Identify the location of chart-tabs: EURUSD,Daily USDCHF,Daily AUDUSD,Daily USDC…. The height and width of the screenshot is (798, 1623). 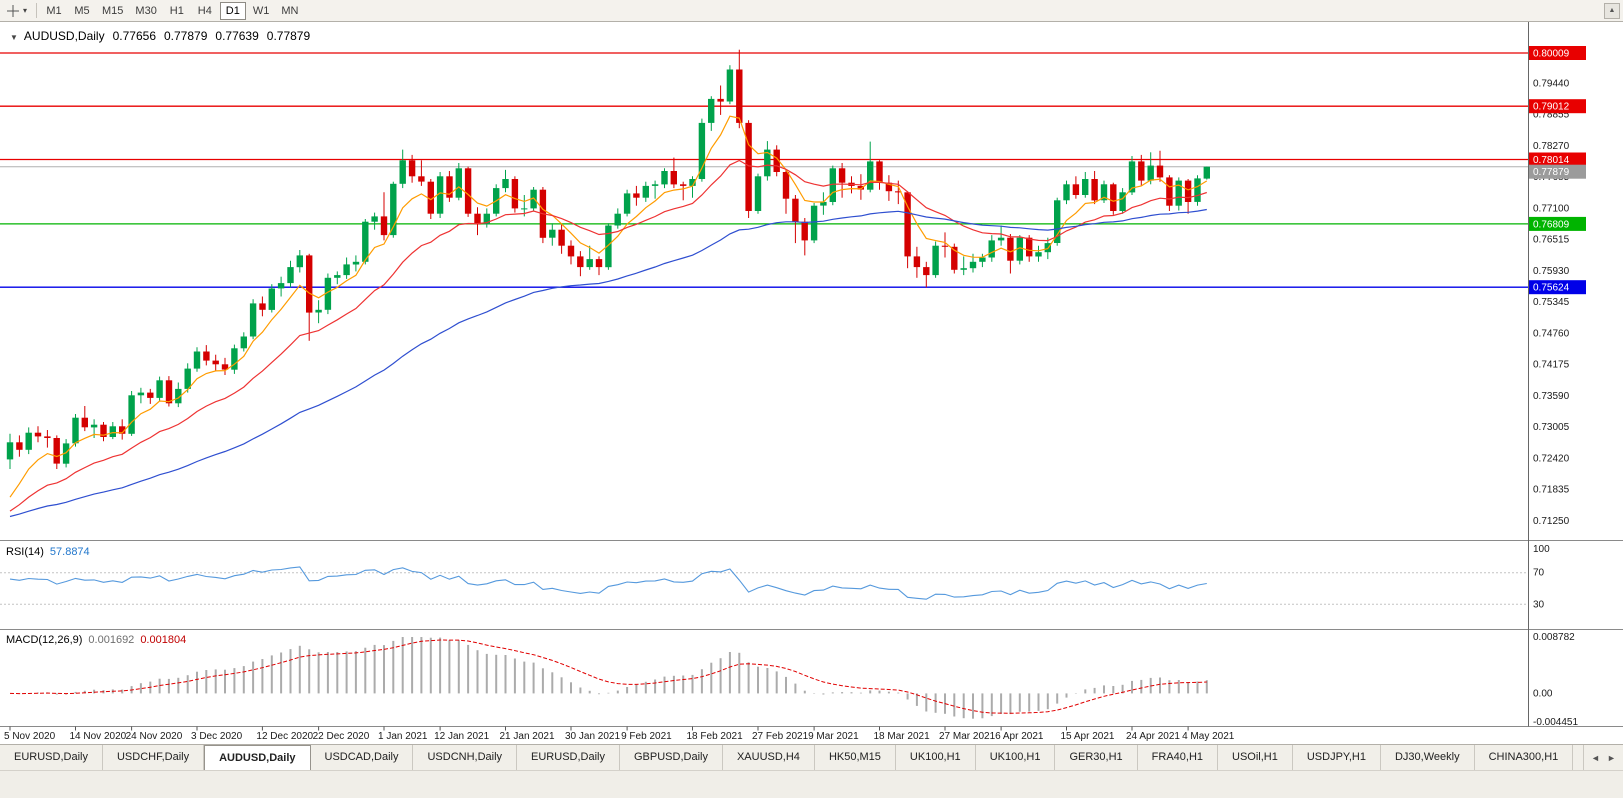
(805, 757).